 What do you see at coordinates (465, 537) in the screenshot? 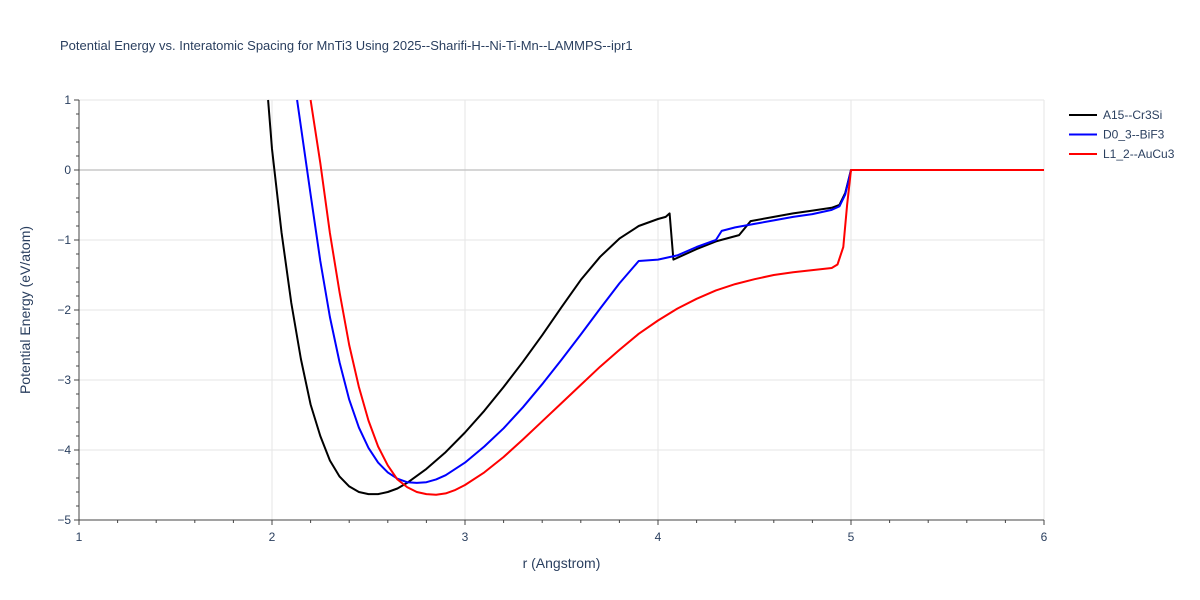
I see `x-tick-label: 3` at bounding box center [465, 537].